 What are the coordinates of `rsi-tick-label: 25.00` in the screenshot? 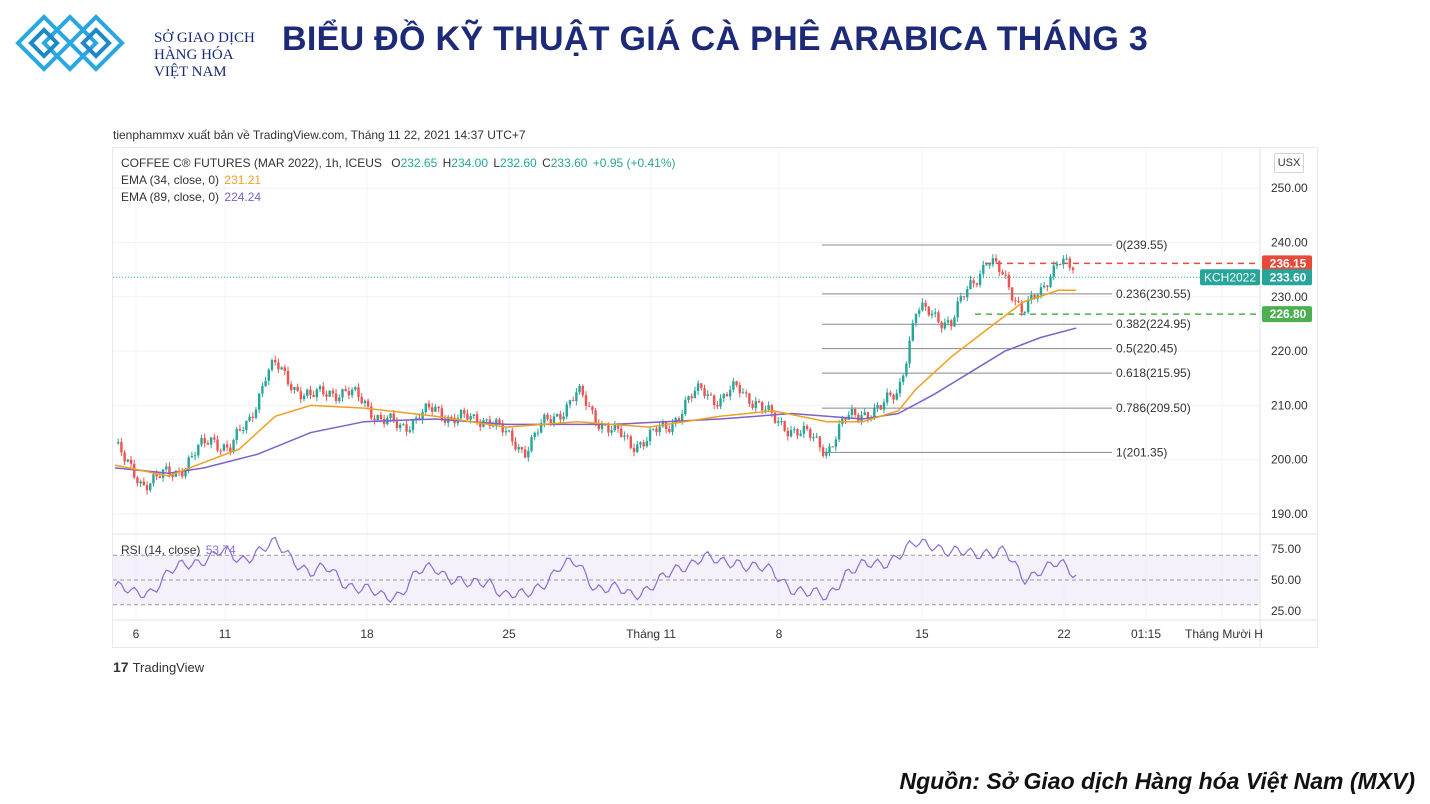 It's located at (1286, 611).